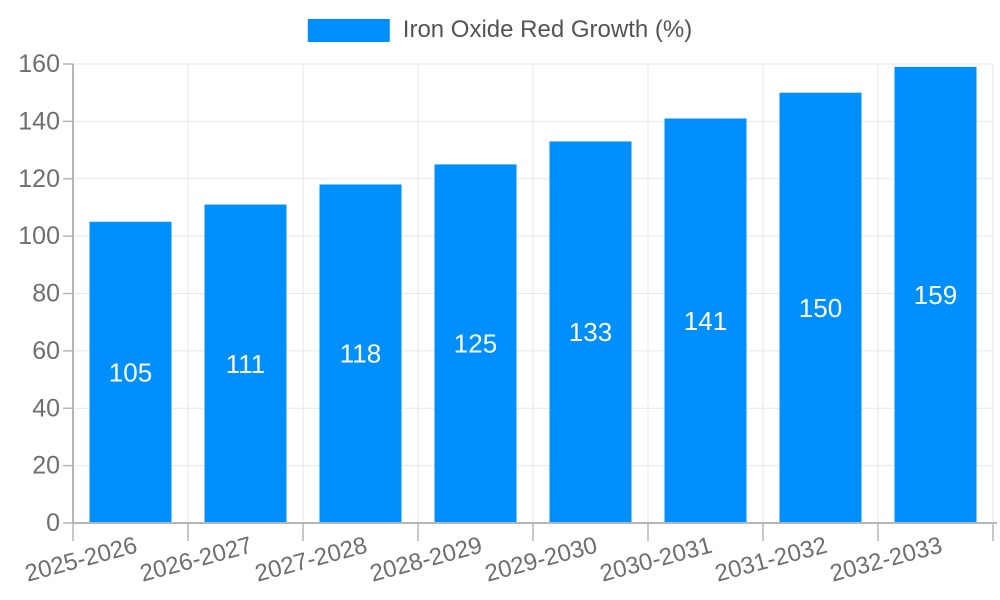 The height and width of the screenshot is (600, 1000). What do you see at coordinates (39, 236) in the screenshot?
I see `y-tick-label: 100` at bounding box center [39, 236].